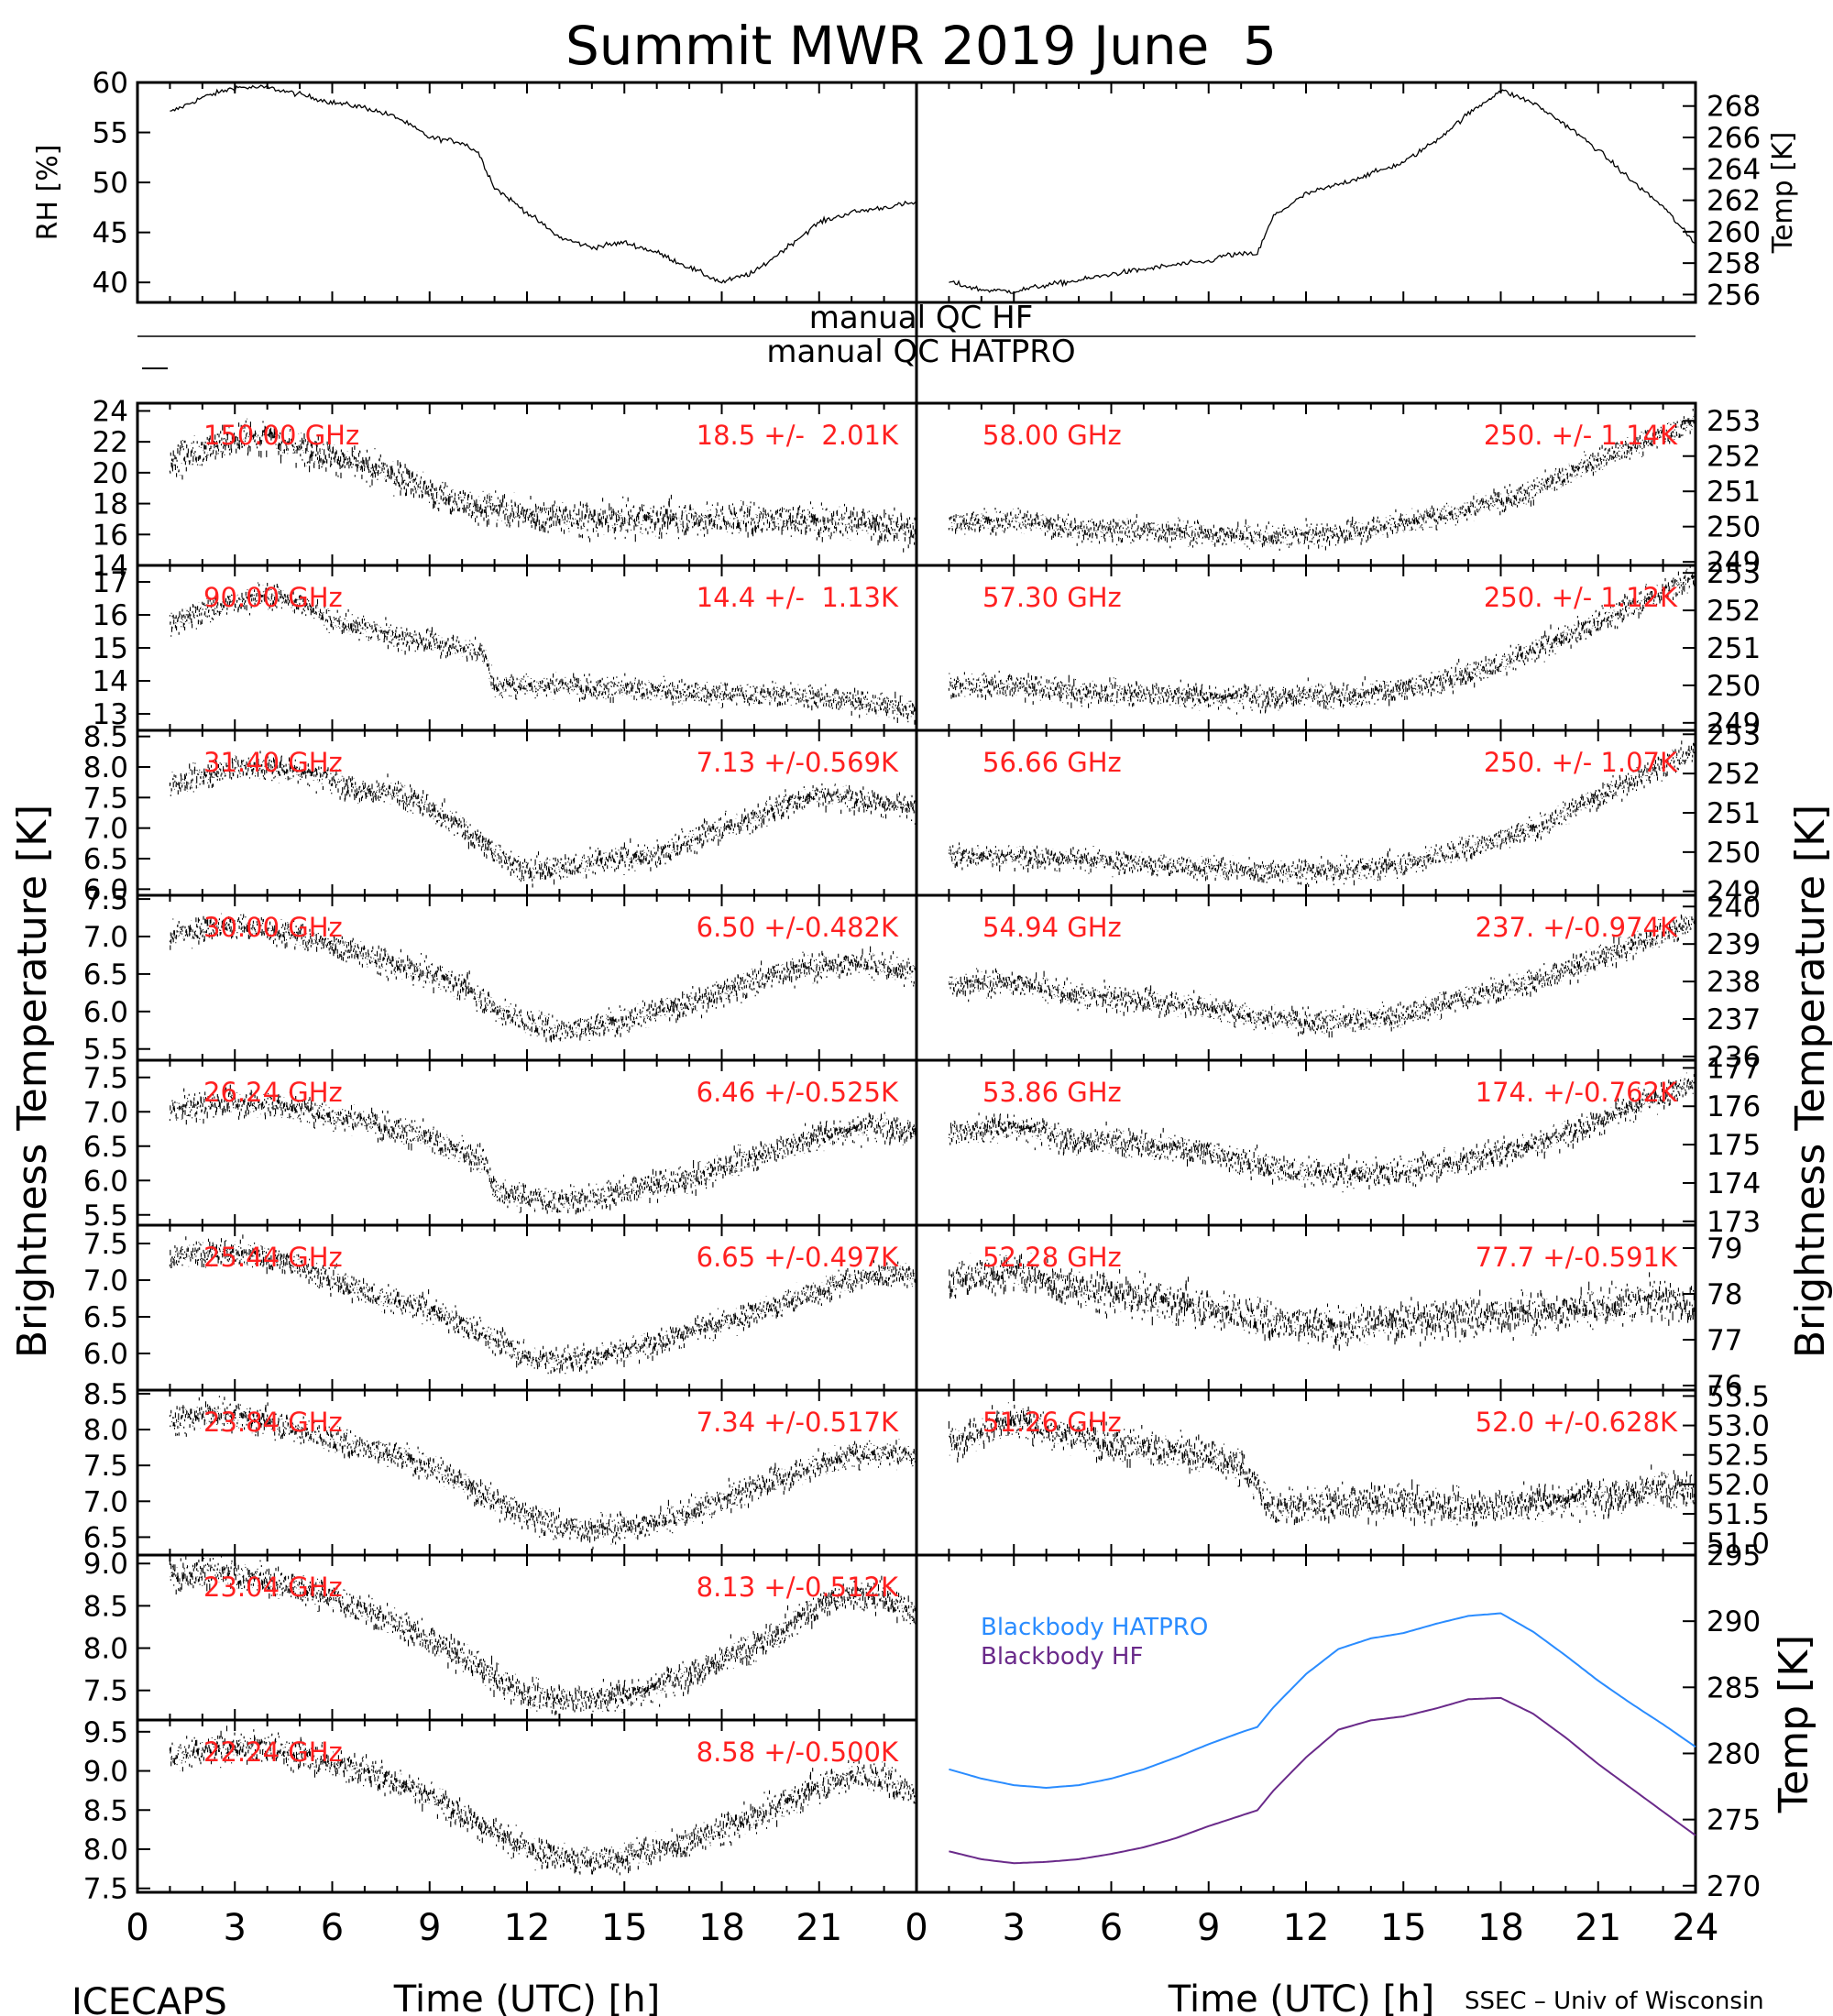 The height and width of the screenshot is (2016, 1833). What do you see at coordinates (543, 184) in the screenshot?
I see `series-line` at bounding box center [543, 184].